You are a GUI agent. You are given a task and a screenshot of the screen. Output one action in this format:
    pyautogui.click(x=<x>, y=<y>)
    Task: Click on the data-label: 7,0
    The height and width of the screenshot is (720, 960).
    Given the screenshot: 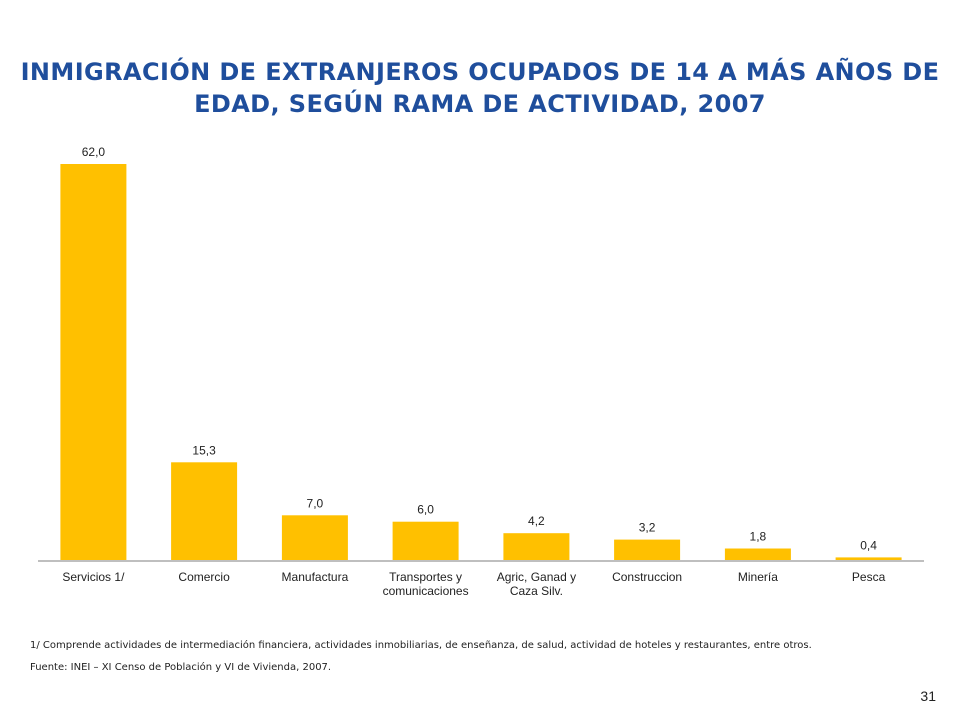 What is the action you would take?
    pyautogui.click(x=315, y=503)
    